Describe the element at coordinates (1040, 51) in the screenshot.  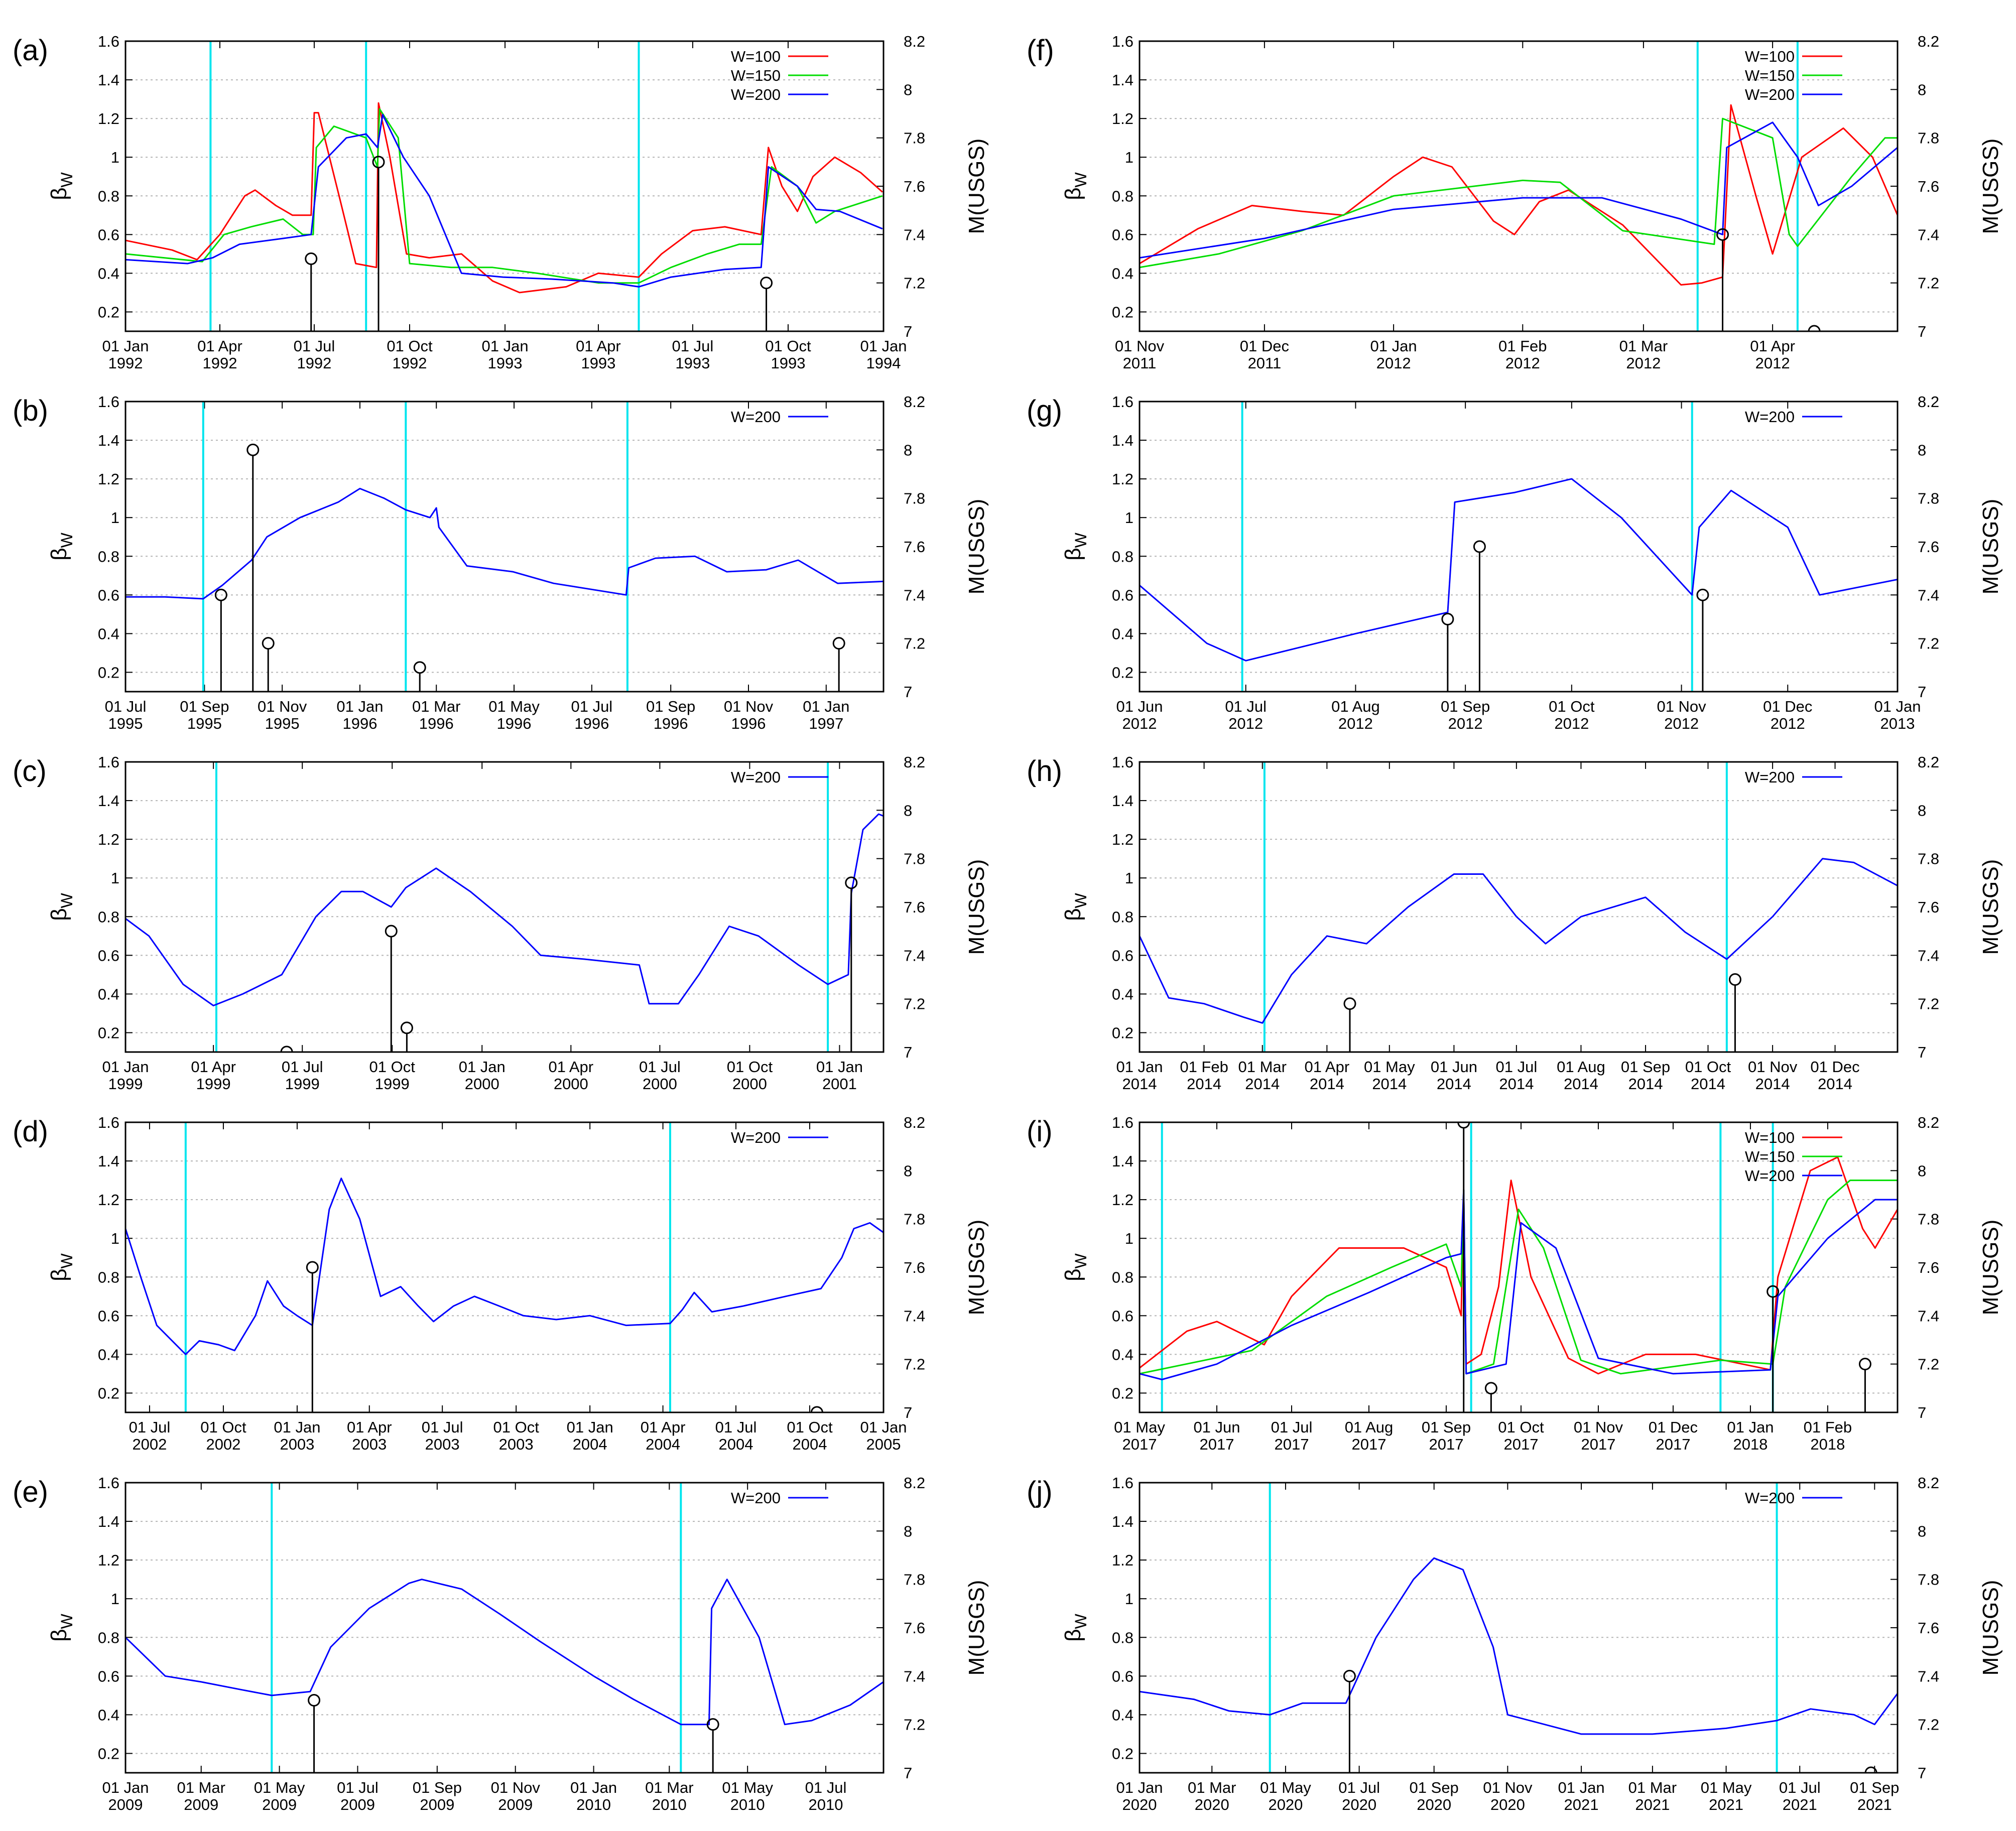
I see `panel-label: (f)` at that location.